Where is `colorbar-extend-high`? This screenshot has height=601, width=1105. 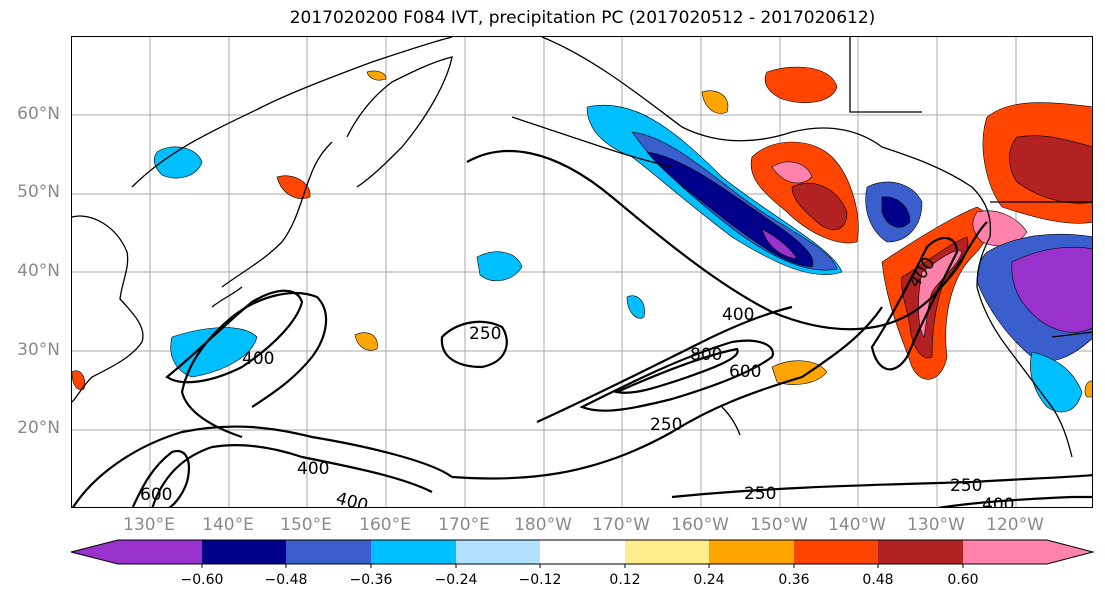 colorbar-extend-high is located at coordinates (1070, 552).